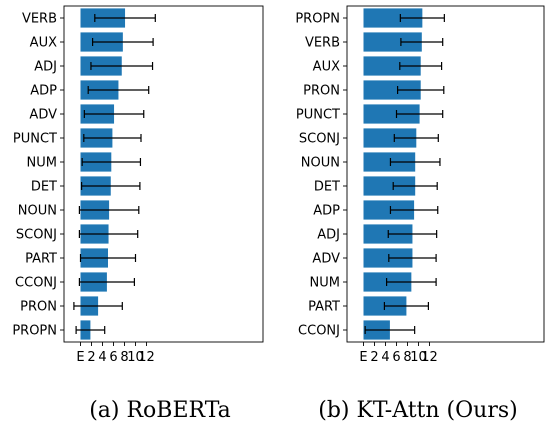 The width and height of the screenshot is (546, 425). Describe the element at coordinates (393, 18) in the screenshot. I see `bar-propn` at that location.